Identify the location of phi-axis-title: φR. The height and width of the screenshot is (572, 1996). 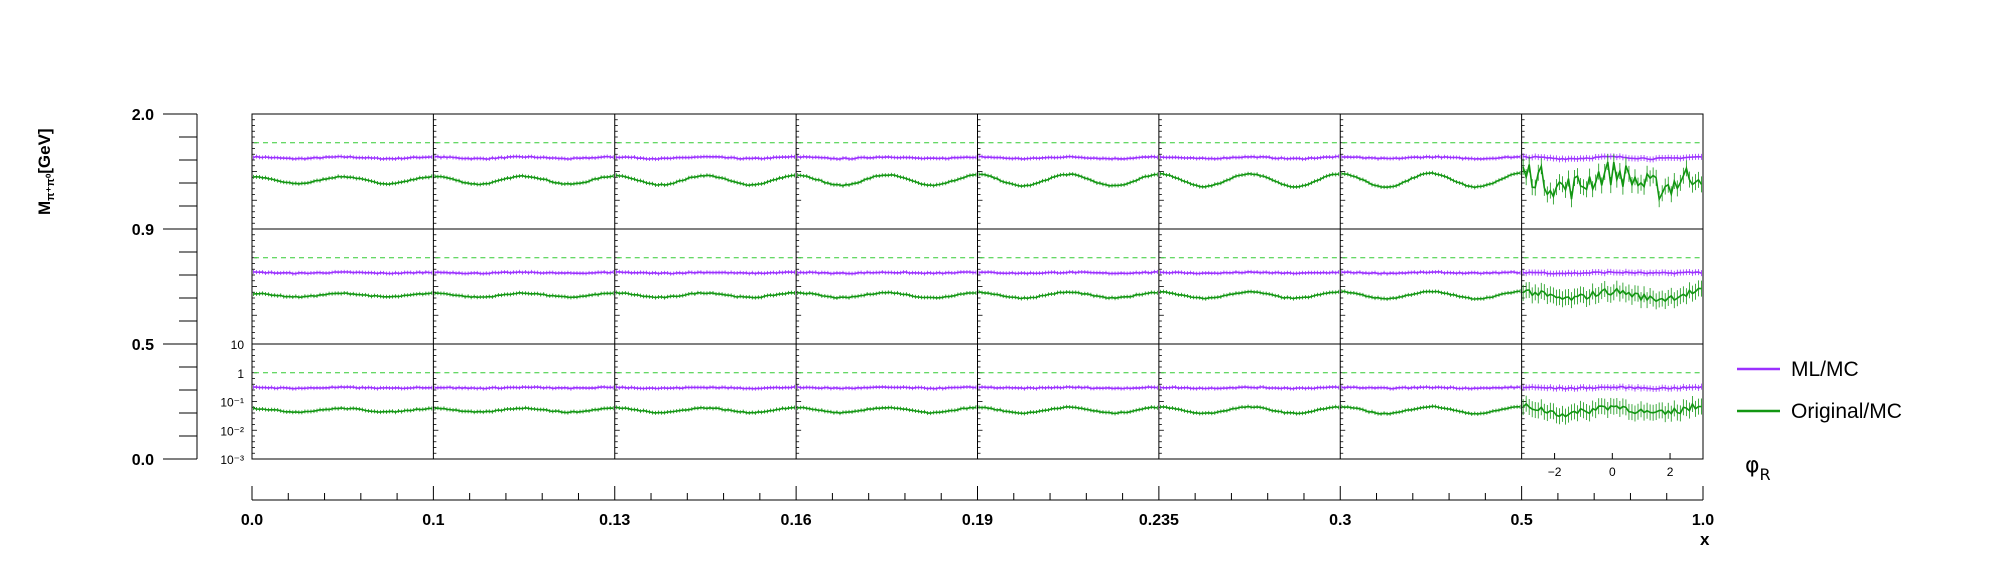
(1758, 468).